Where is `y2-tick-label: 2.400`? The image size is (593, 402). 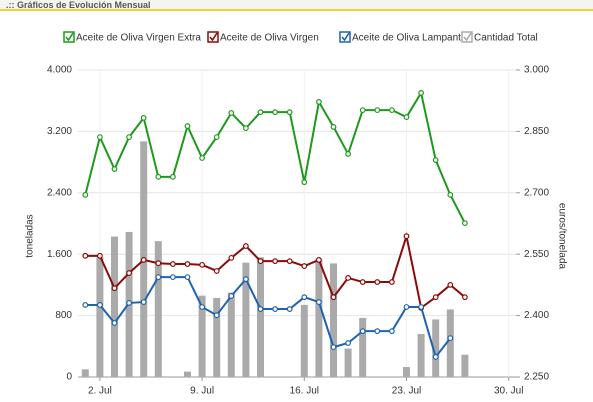 y2-tick-label: 2.400 is located at coordinates (536, 315).